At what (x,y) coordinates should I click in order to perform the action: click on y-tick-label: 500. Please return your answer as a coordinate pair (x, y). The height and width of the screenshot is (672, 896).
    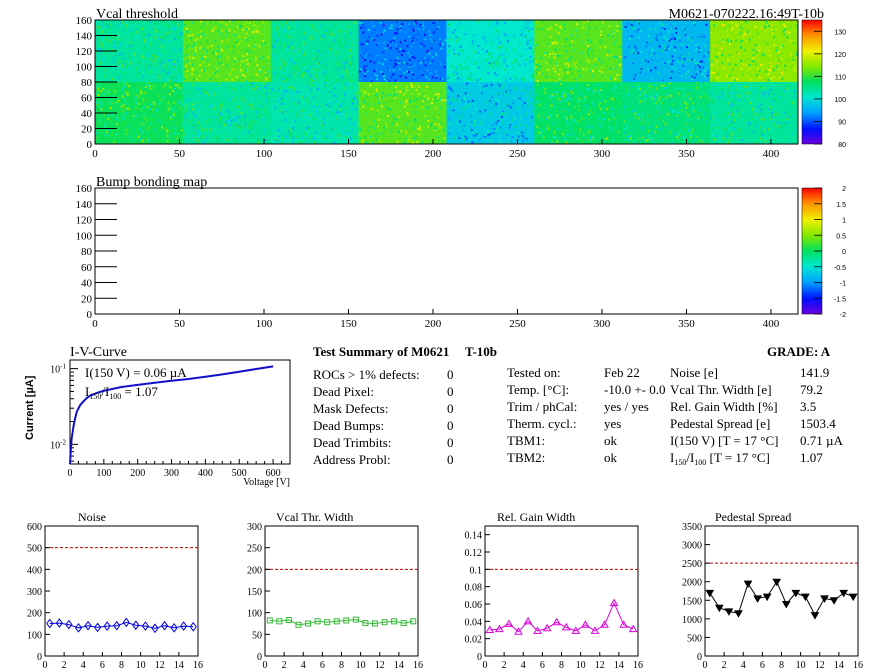
    Looking at the image, I should click on (694, 638).